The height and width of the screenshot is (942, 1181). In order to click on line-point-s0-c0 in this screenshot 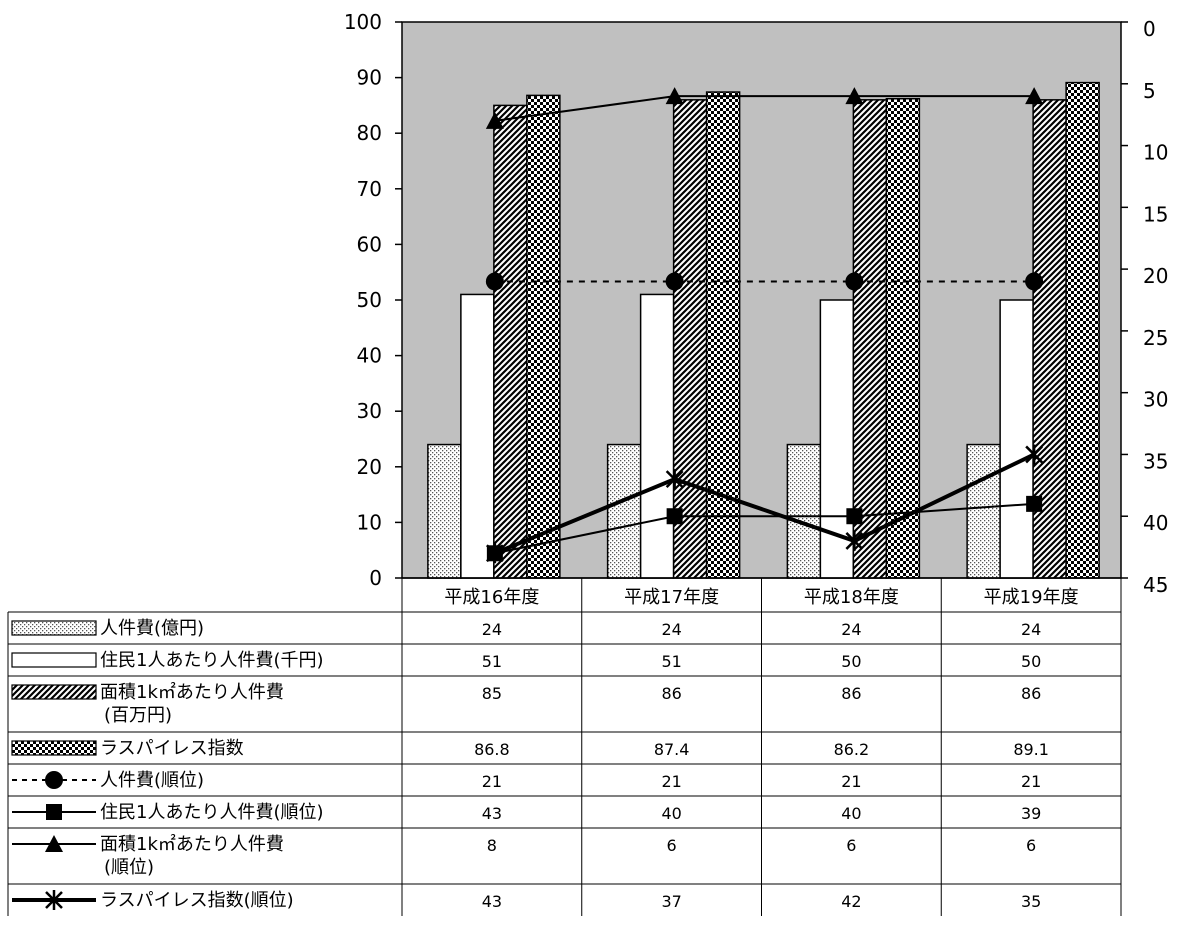, I will do `click(494, 281)`.